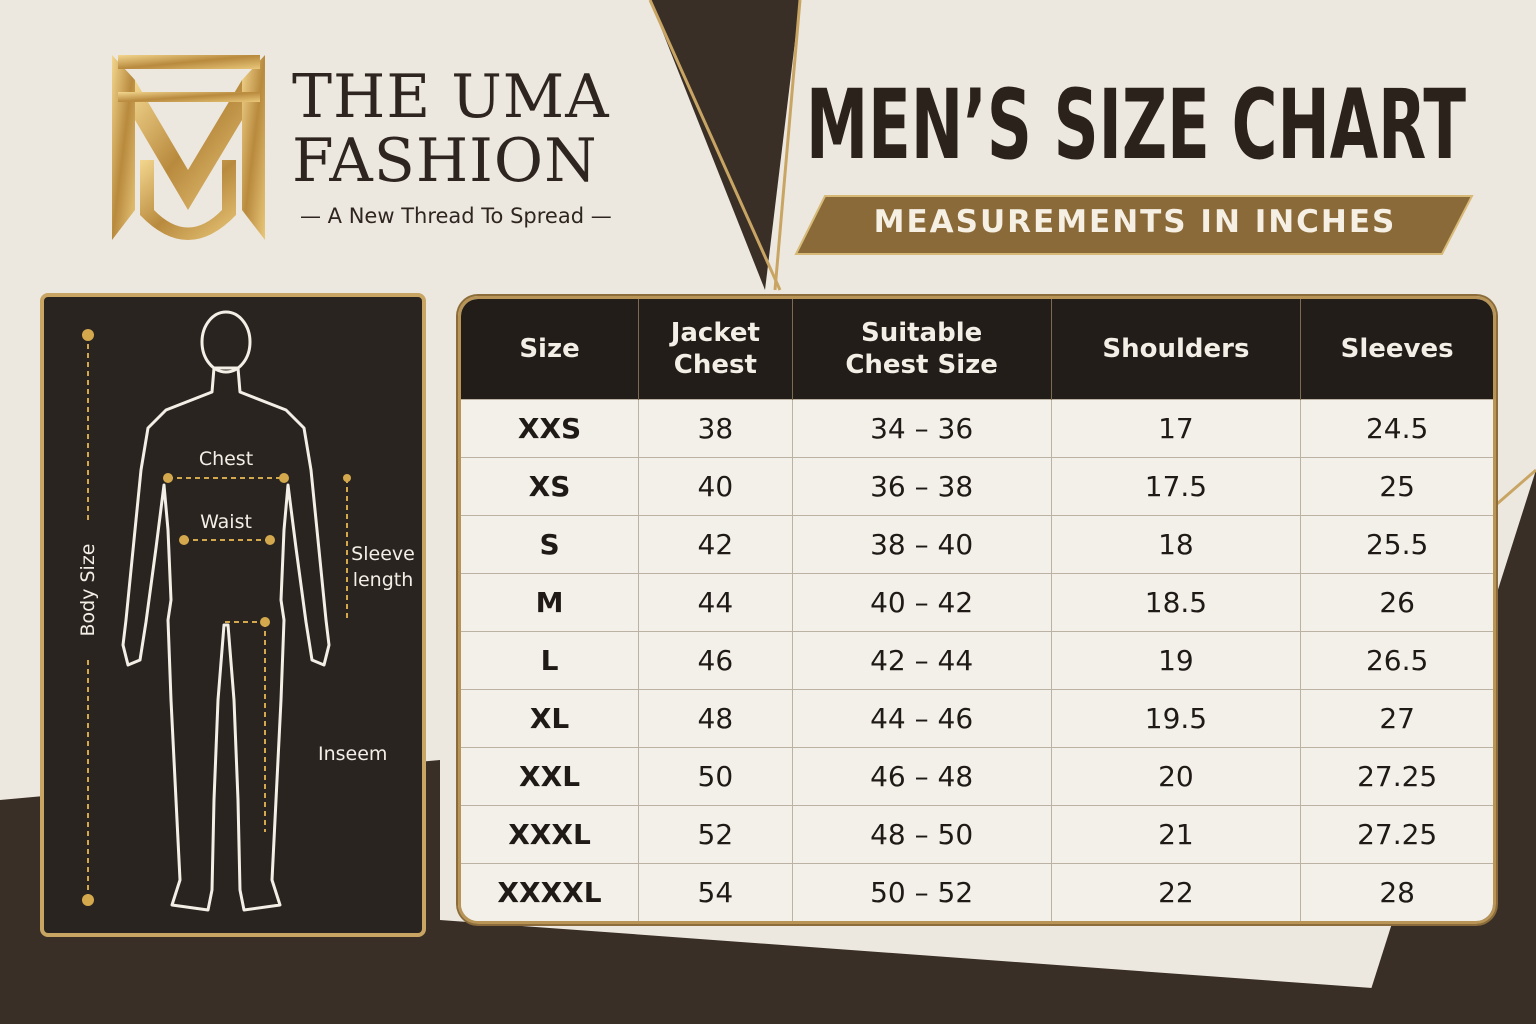  I want to click on table-cell: 44, so click(715, 602).